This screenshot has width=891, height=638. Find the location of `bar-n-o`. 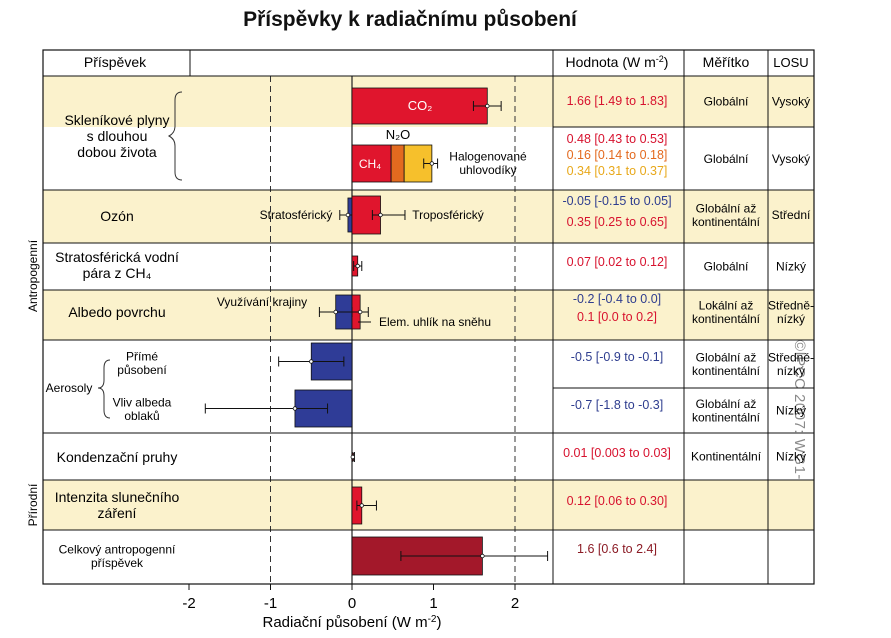

bar-n-o is located at coordinates (397, 163).